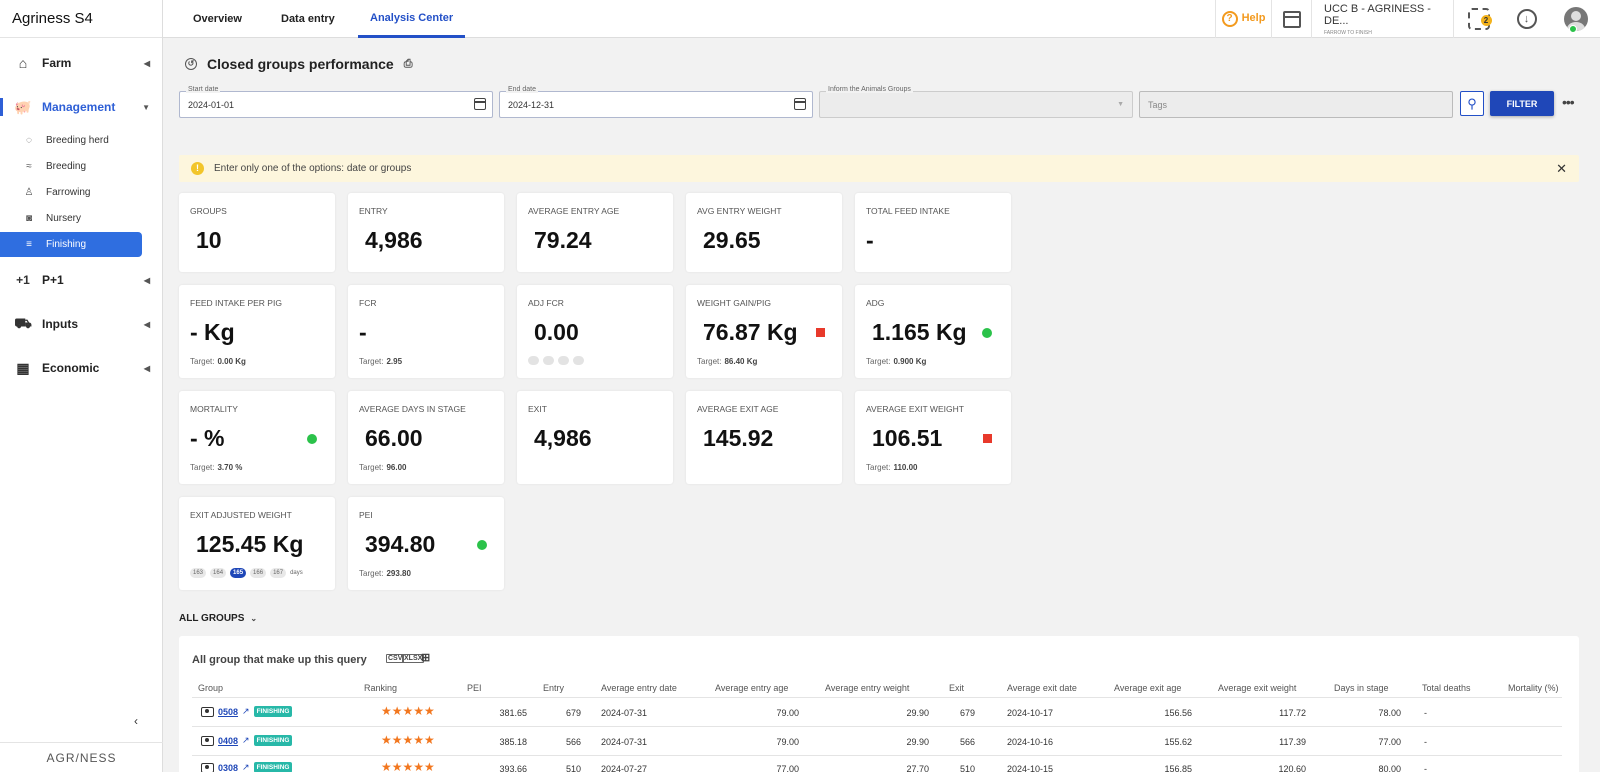 The height and width of the screenshot is (772, 1600). I want to click on table-title: All group that make up this query, so click(279, 660).